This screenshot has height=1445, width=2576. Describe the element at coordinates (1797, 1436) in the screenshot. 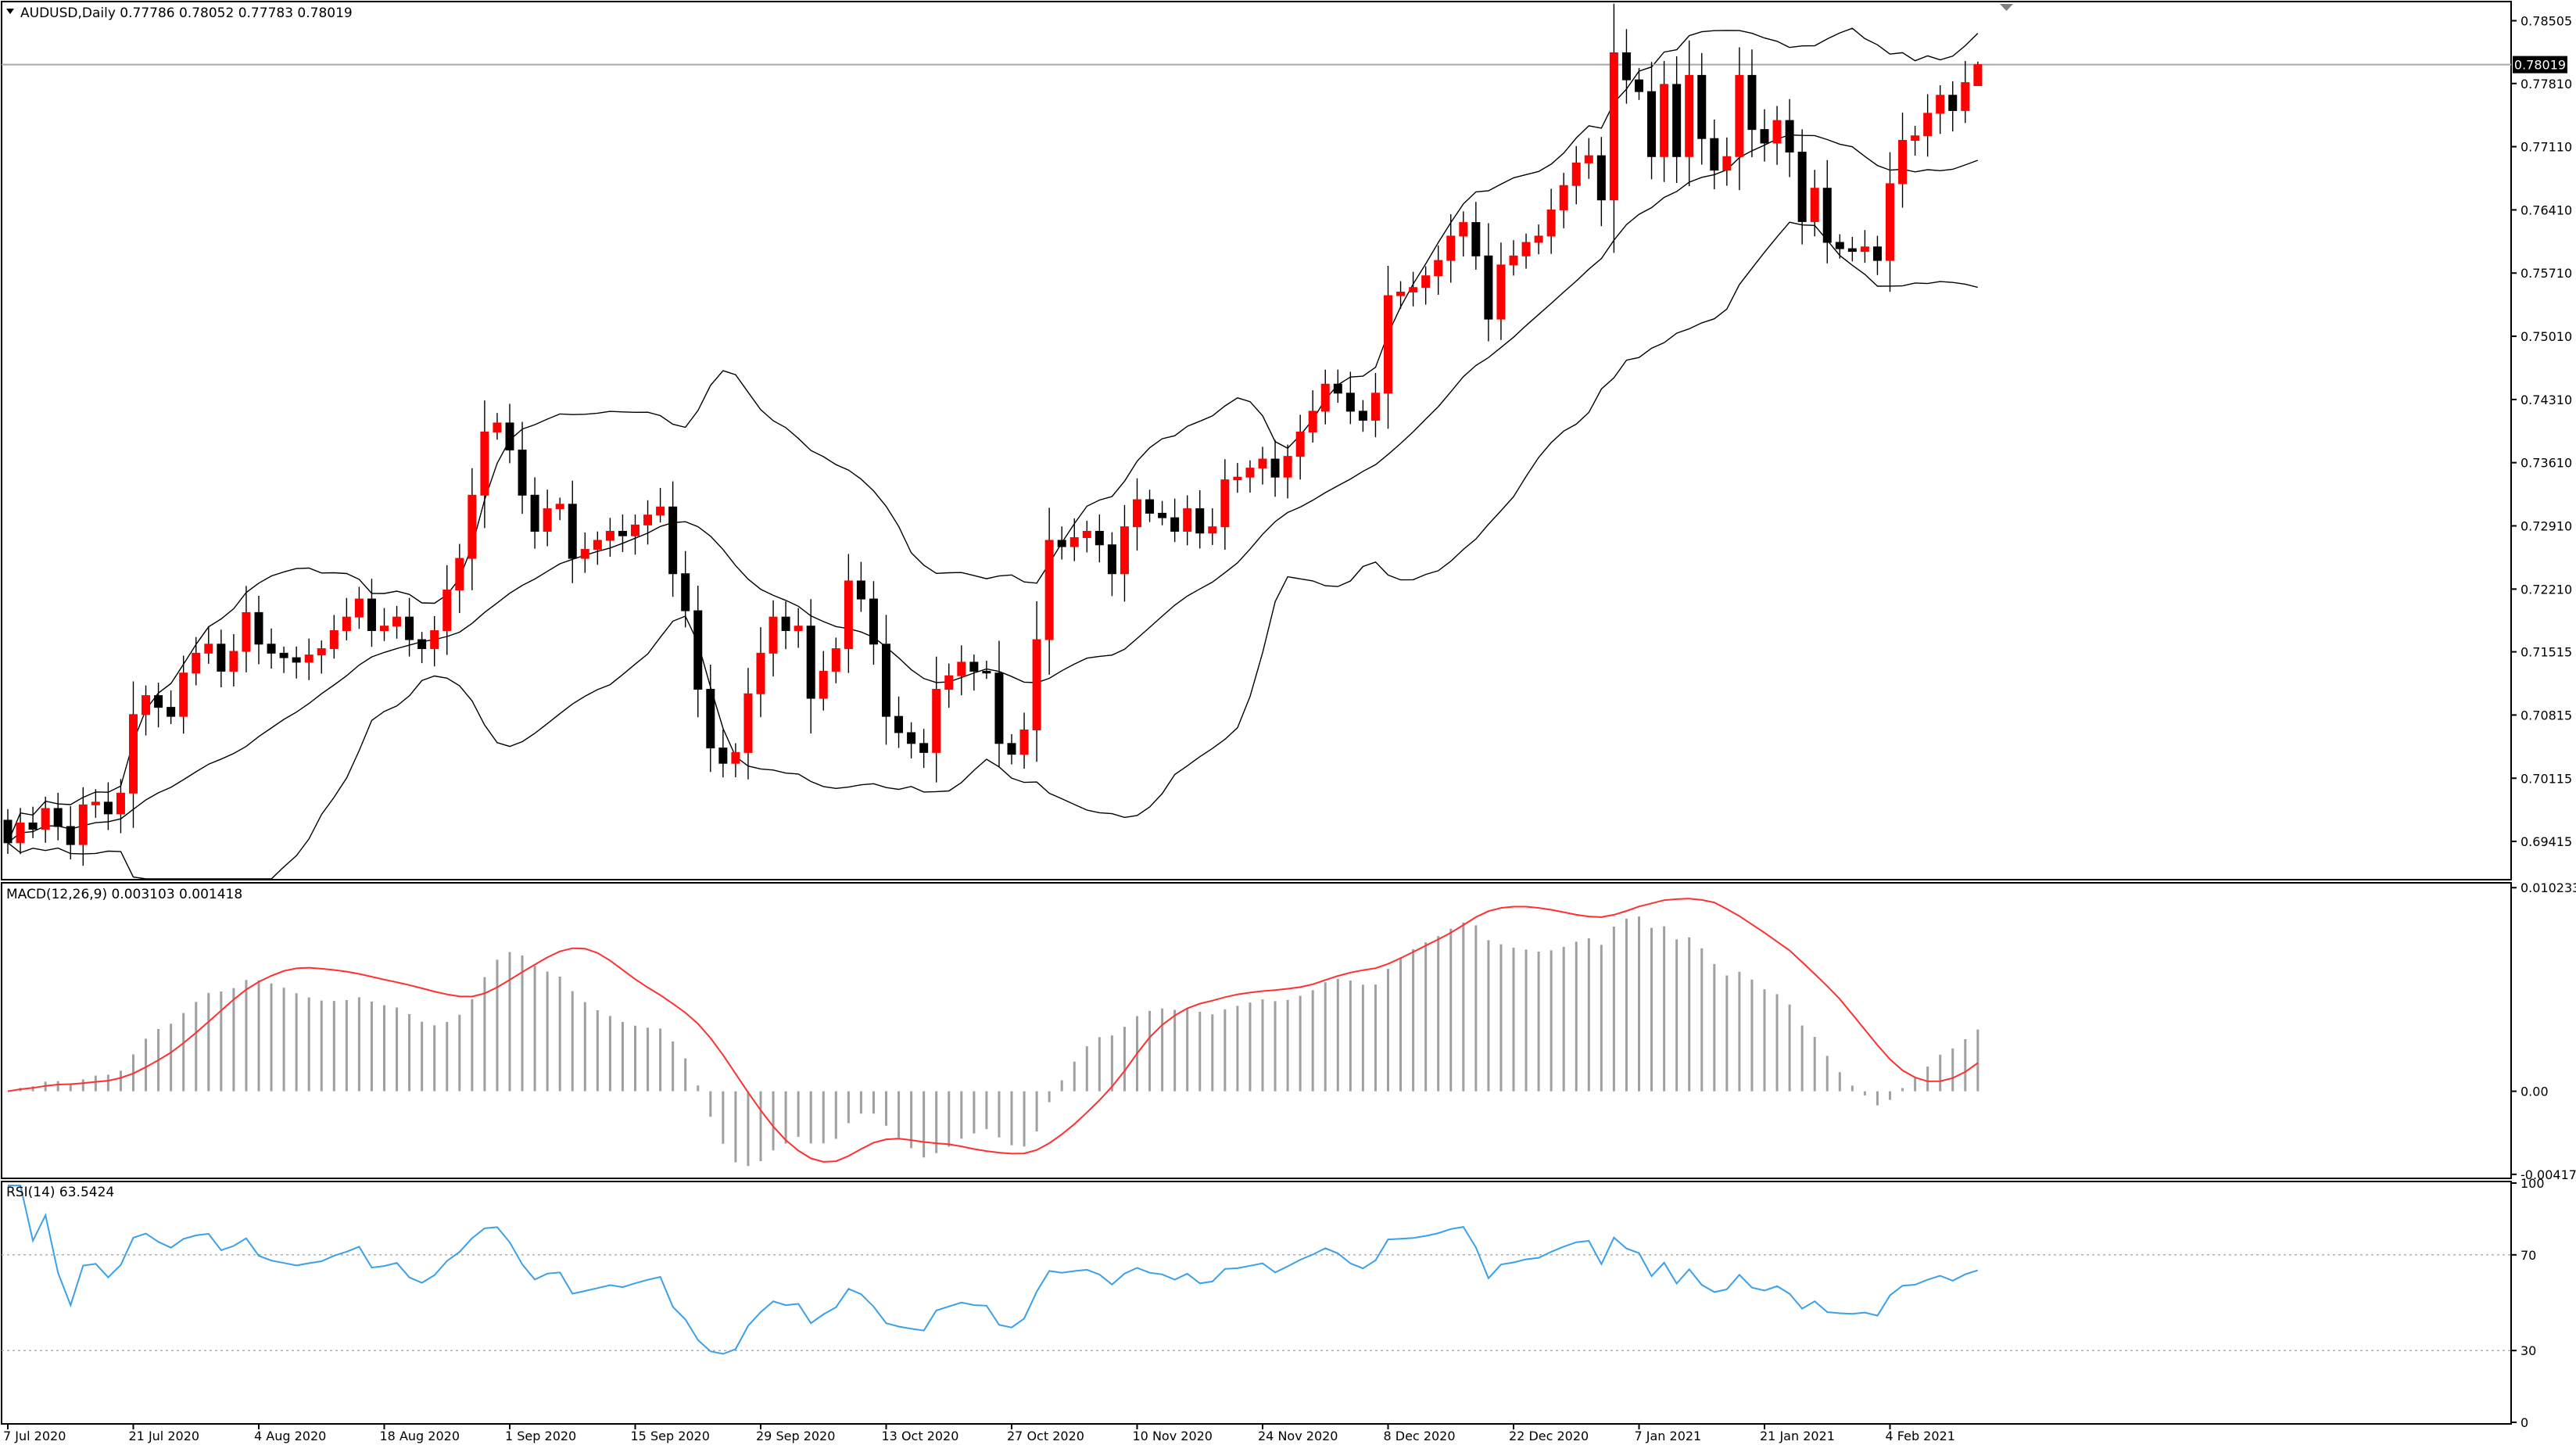

I see `time-axis-tick-label: 21 Jan 2021` at that location.